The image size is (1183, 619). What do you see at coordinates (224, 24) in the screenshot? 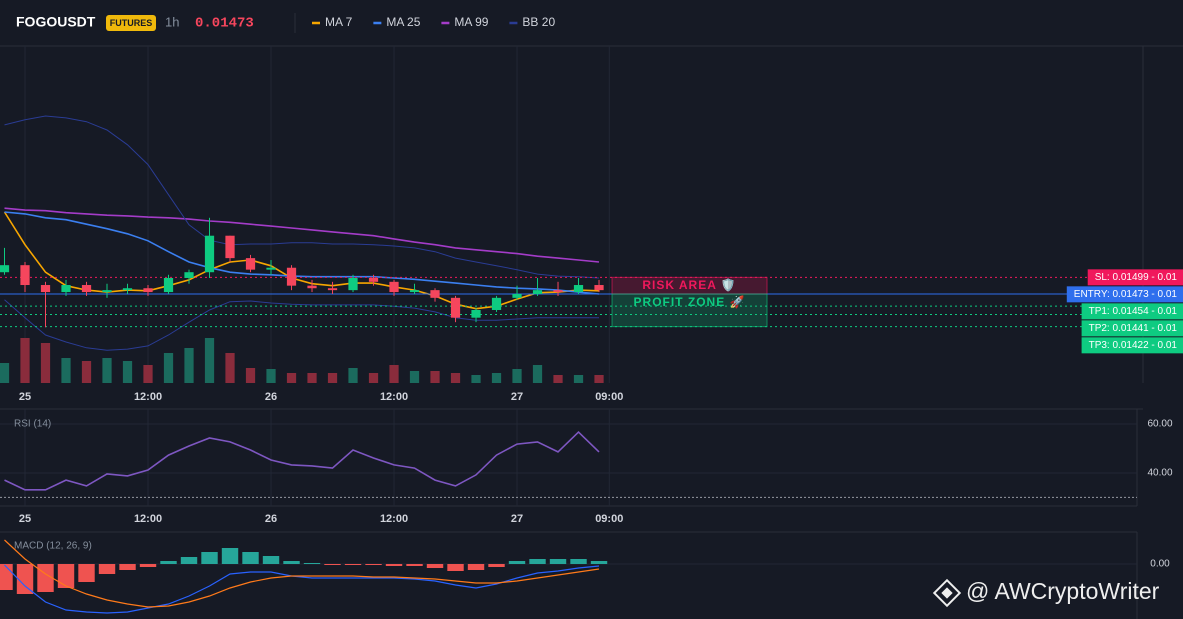
I see `last-price: 0.01473` at bounding box center [224, 24].